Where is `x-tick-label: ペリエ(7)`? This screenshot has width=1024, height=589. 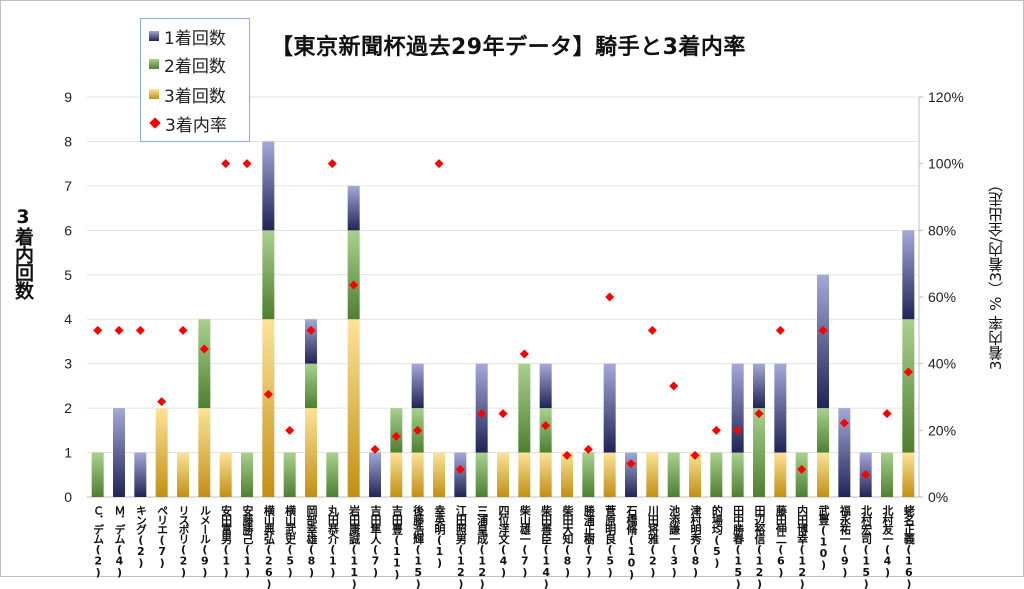
x-tick-label: ペリエ(7) is located at coordinates (162, 536).